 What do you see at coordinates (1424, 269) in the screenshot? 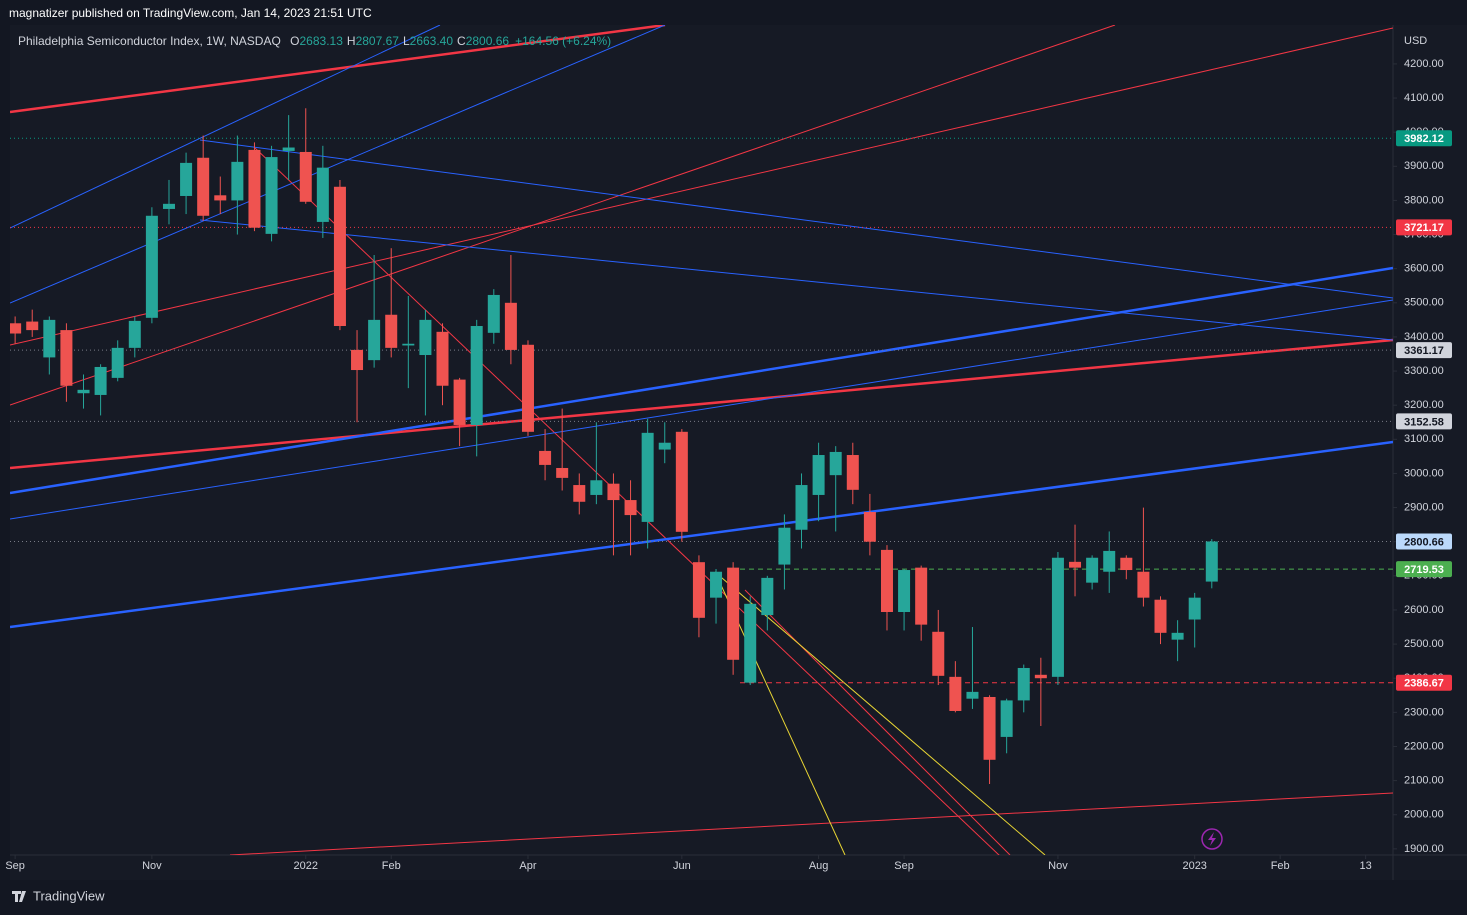
I see `y-tick-label: 3600.00` at bounding box center [1424, 269].